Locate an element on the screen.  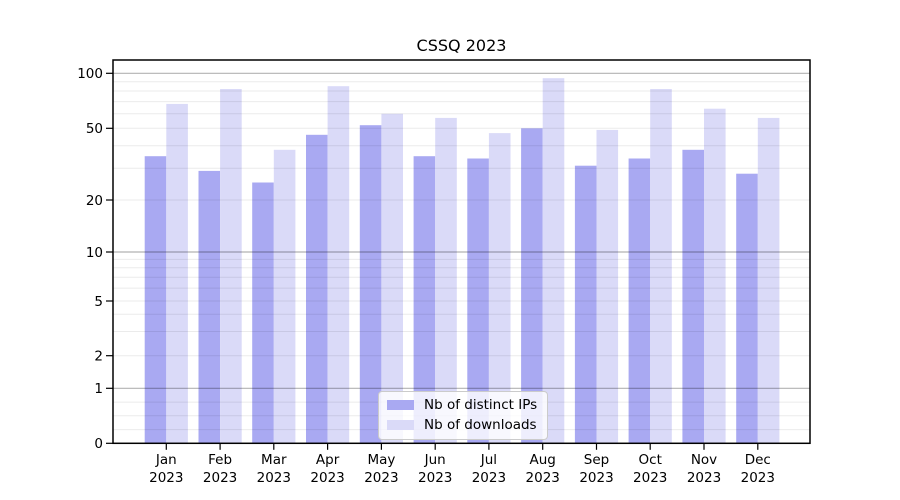
bar-ips-jul is located at coordinates (478, 301).